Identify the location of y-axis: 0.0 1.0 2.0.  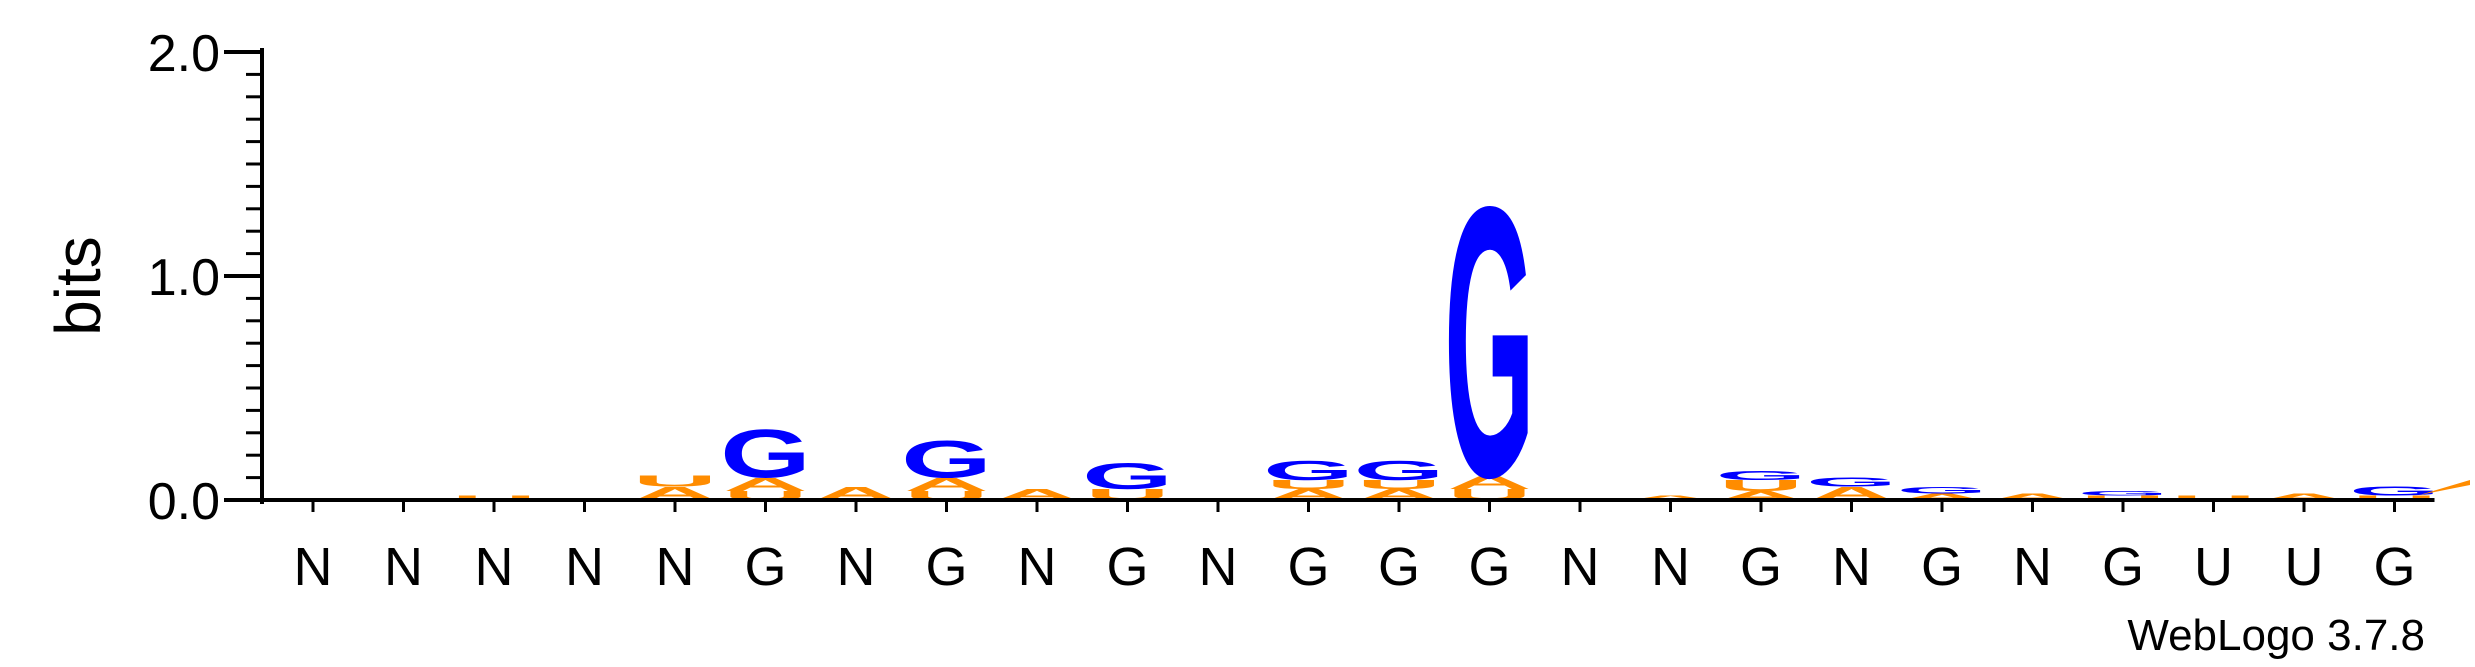
(206, 278).